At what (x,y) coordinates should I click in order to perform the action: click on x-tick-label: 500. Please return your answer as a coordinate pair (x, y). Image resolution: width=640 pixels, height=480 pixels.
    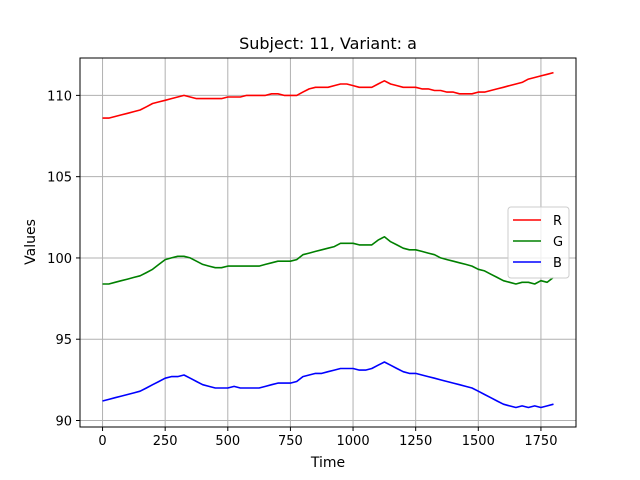
    Looking at the image, I should click on (227, 441).